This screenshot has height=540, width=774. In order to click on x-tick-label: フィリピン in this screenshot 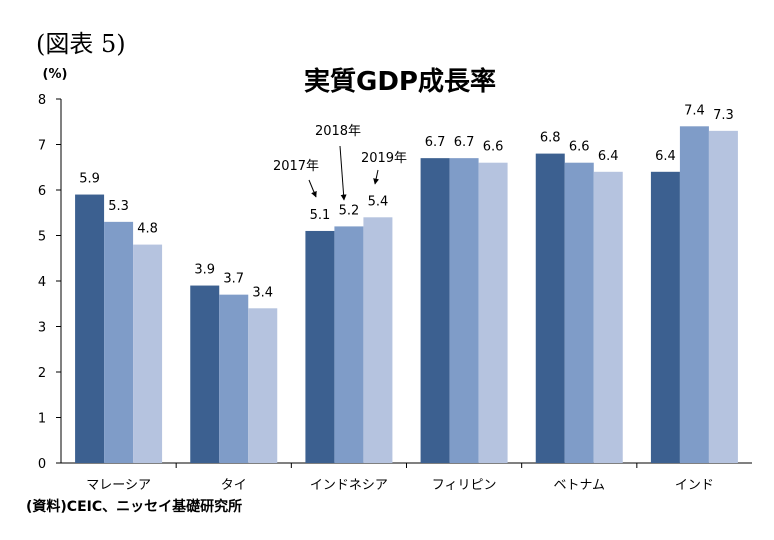, I will do `click(464, 485)`.